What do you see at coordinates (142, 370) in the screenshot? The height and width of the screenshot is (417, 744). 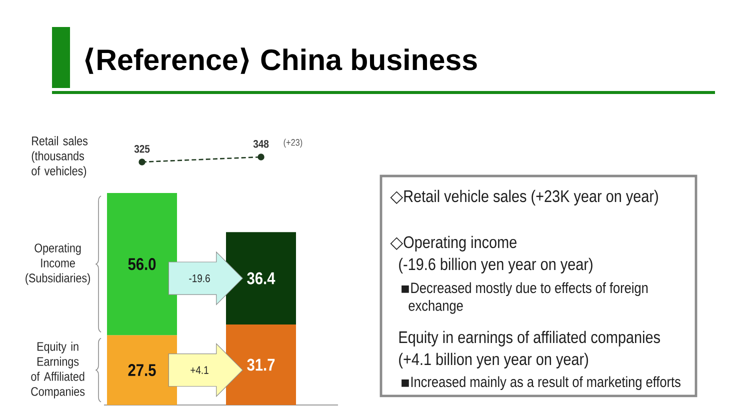 I see `data-label: 27.5` at bounding box center [142, 370].